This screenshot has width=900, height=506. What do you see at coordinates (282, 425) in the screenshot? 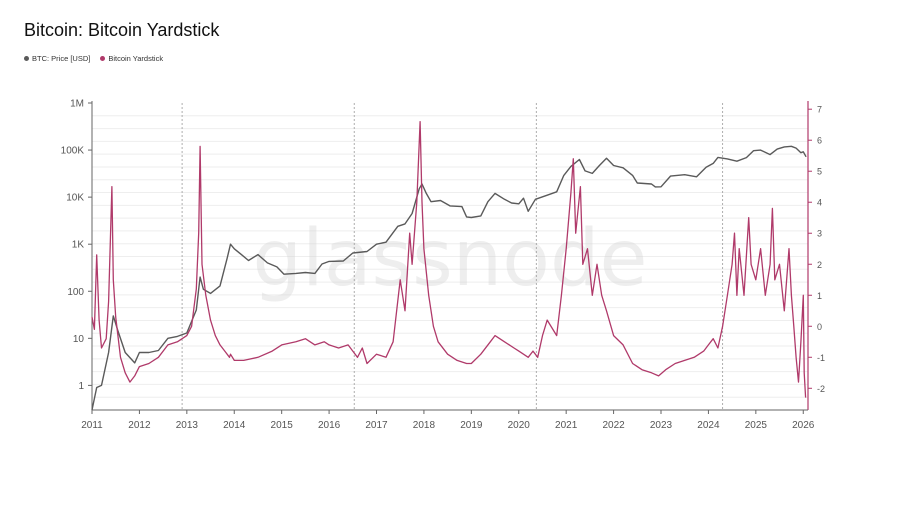
I see `x-tick-label: 2015` at bounding box center [282, 425].